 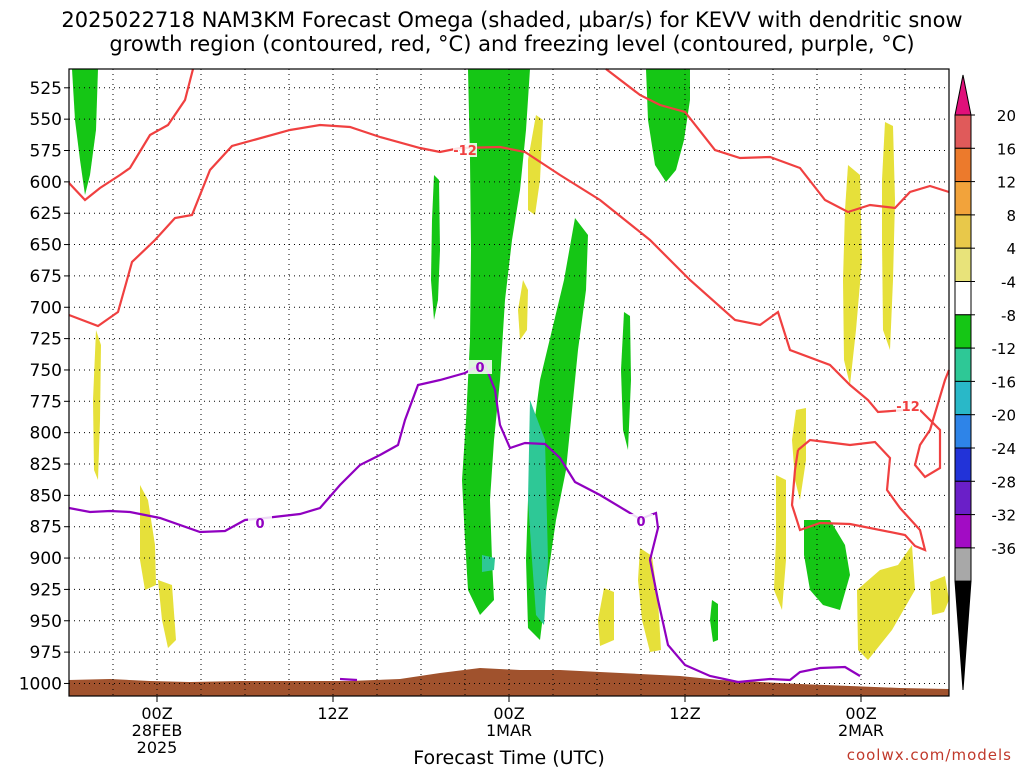 What do you see at coordinates (1006, 183) in the screenshot?
I see `colorbar-label-2: 12` at bounding box center [1006, 183].